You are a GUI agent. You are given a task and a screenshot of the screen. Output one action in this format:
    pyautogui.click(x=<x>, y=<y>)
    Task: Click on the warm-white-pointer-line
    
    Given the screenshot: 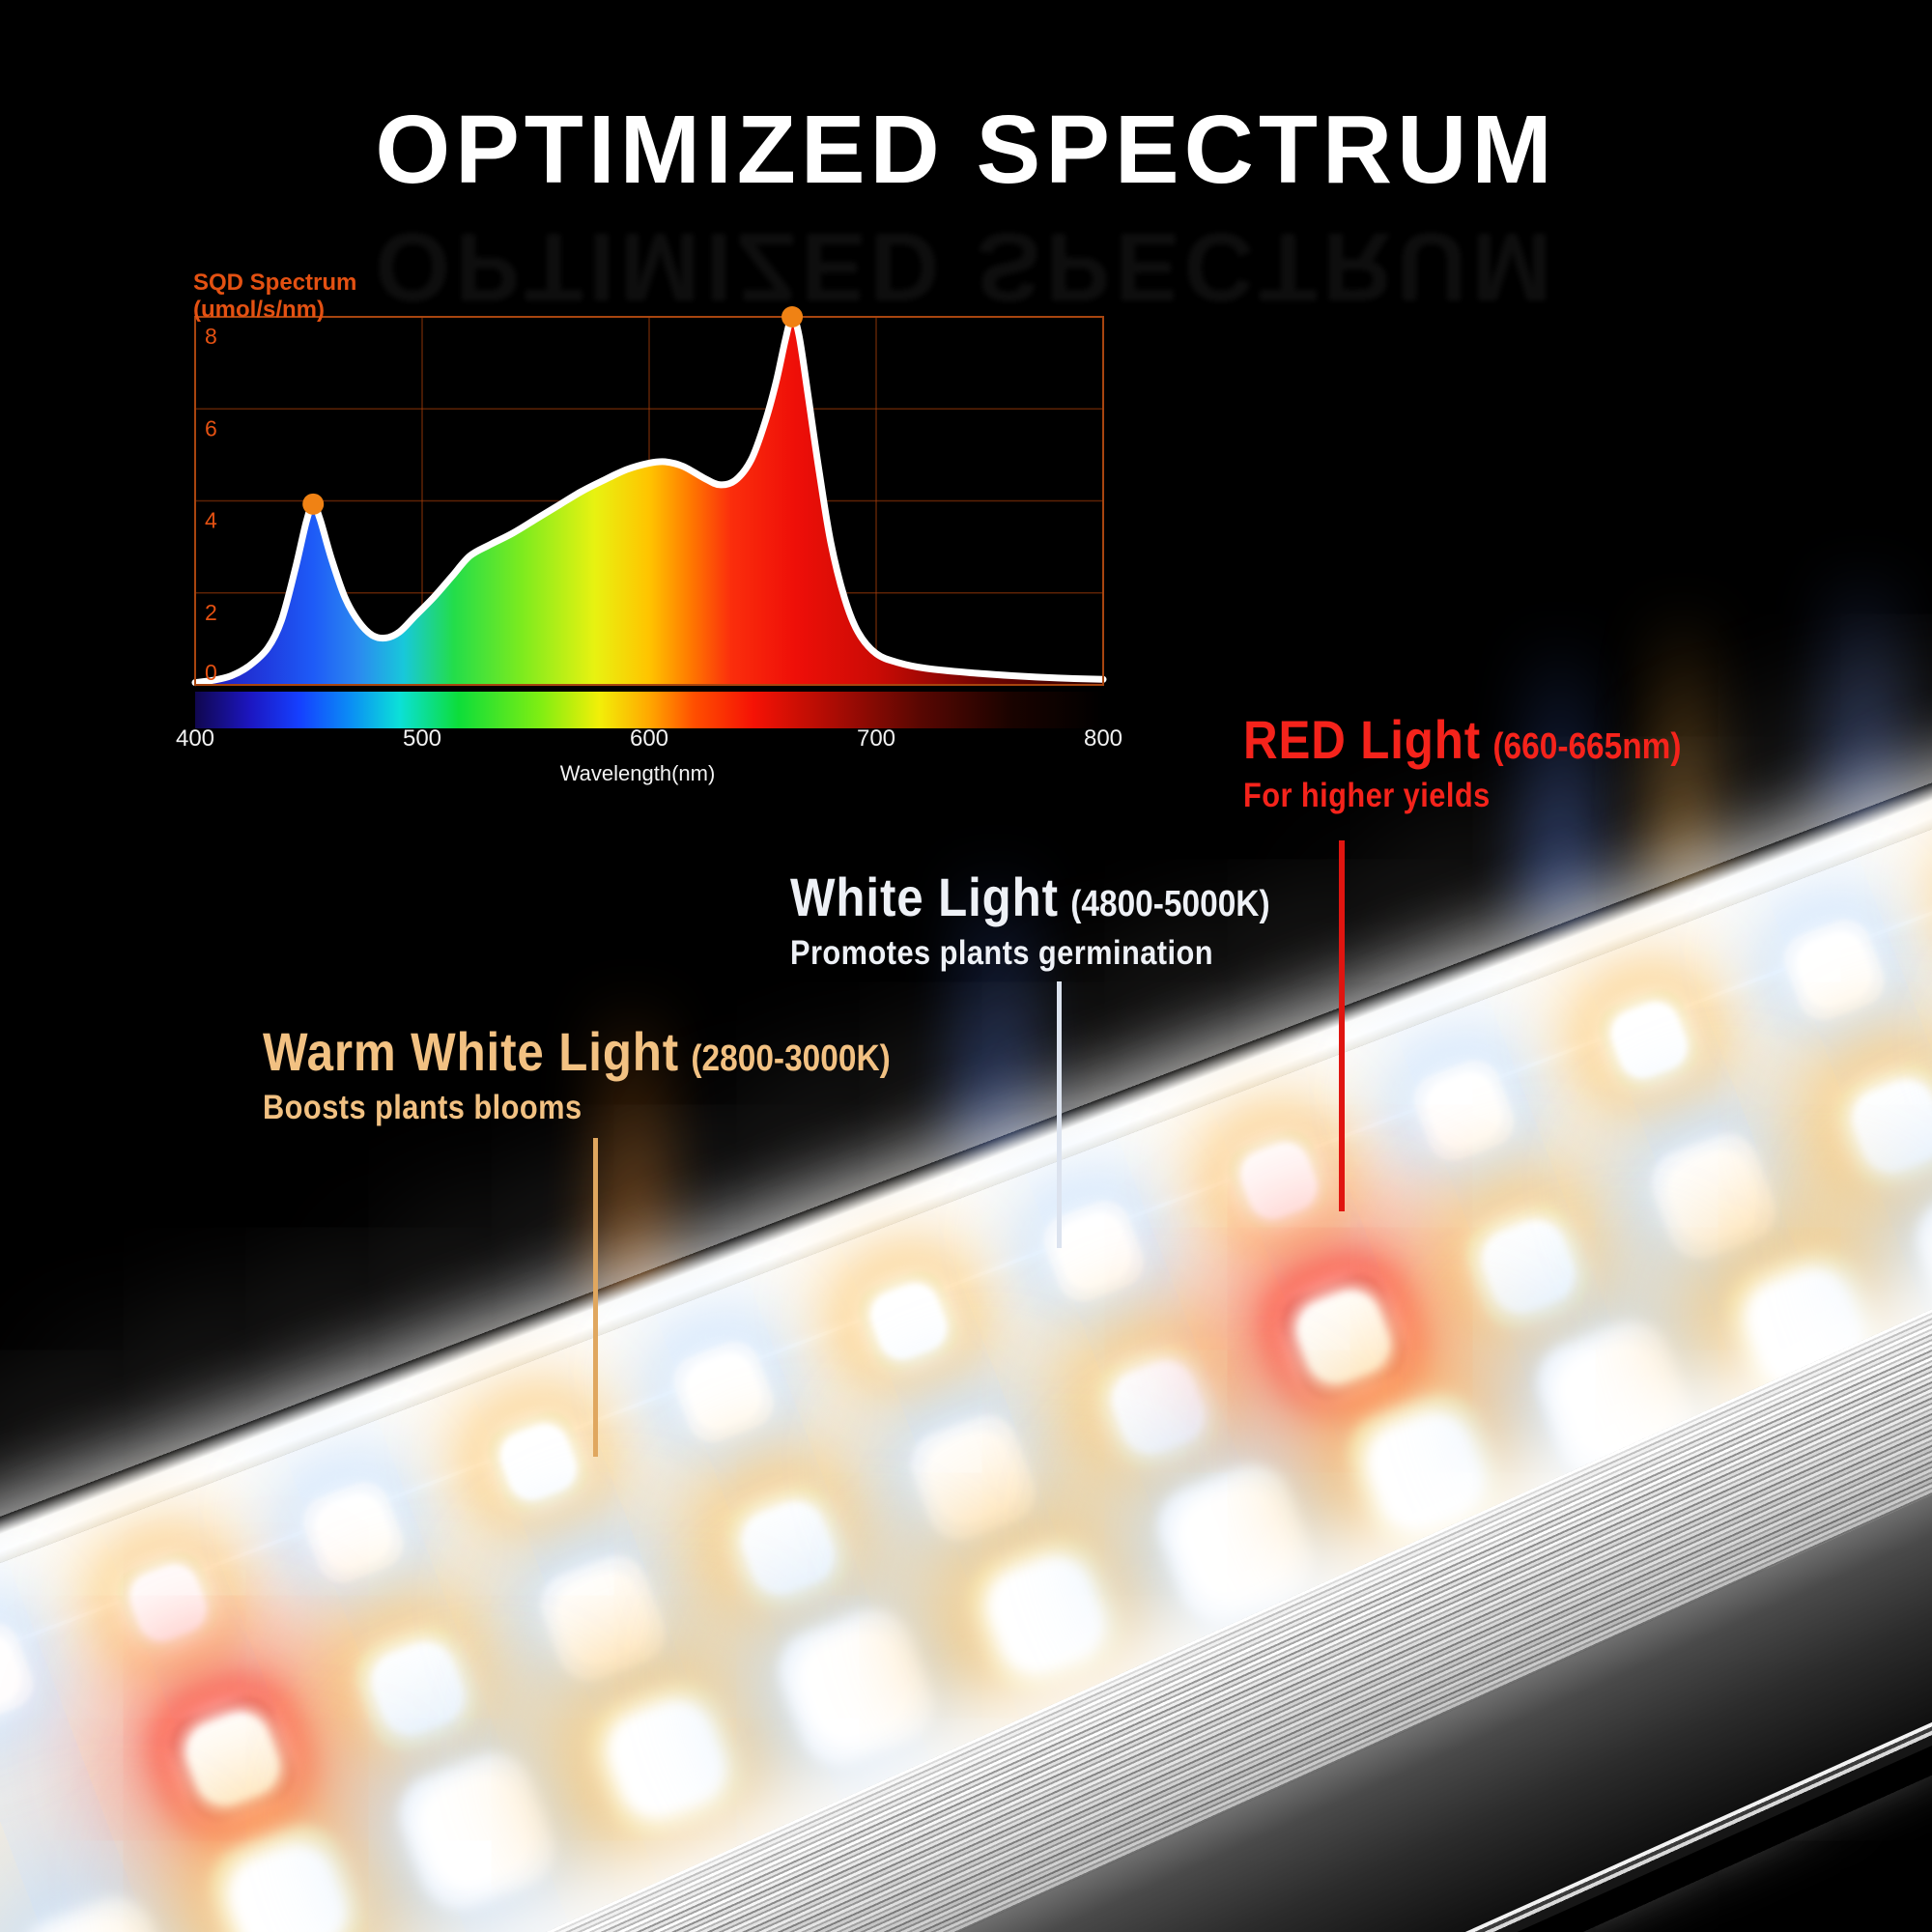 What is the action you would take?
    pyautogui.click(x=595, y=1297)
    